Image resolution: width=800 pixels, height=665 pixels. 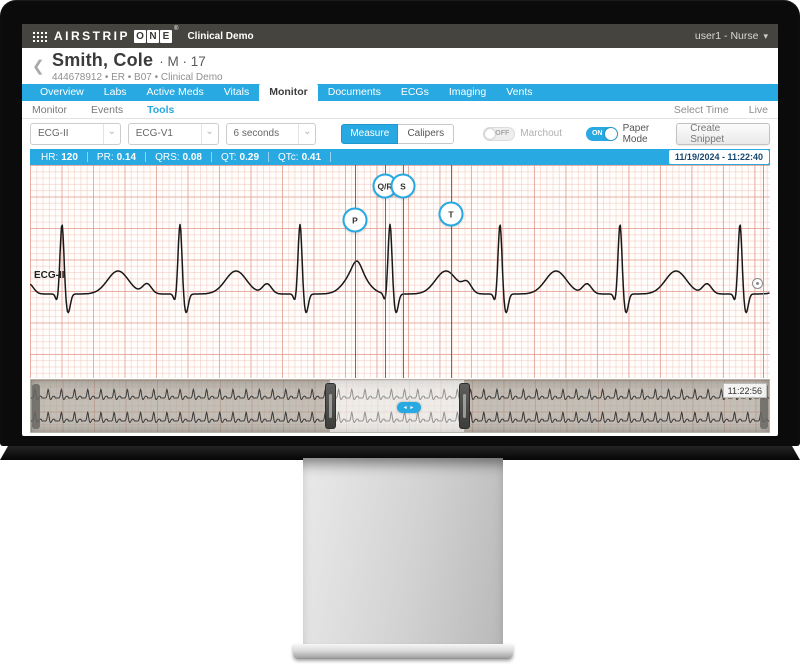 What do you see at coordinates (451, 271) in the screenshot?
I see `caliper-line-t` at bounding box center [451, 271].